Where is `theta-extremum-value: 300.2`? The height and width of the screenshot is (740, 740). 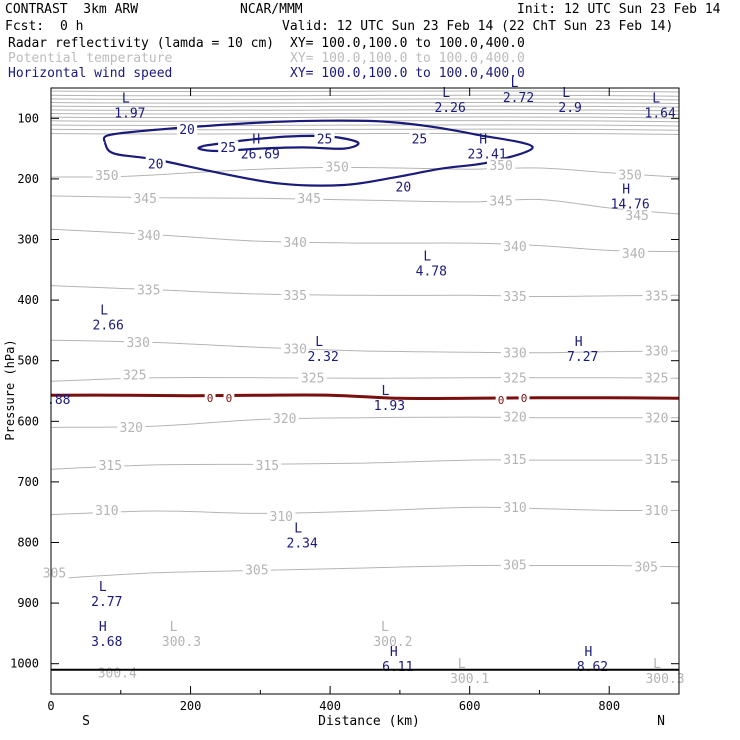 theta-extremum-value: 300.2 is located at coordinates (392, 642).